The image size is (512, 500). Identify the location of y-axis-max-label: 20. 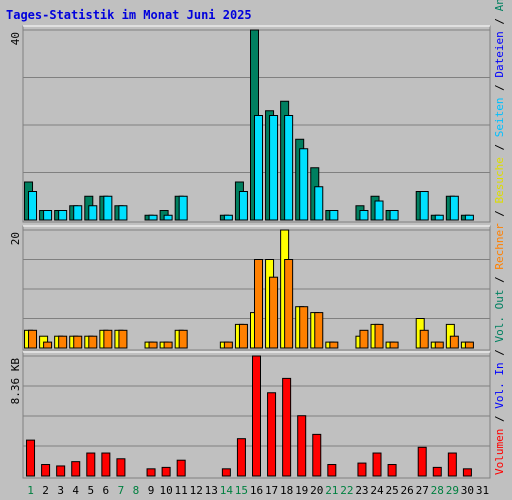
(15, 238).